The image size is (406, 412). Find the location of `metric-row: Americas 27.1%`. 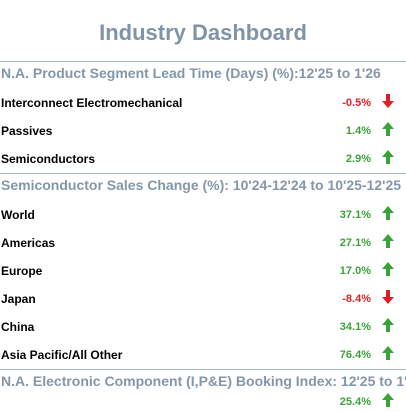

metric-row: Americas 27.1% is located at coordinates (203, 243).